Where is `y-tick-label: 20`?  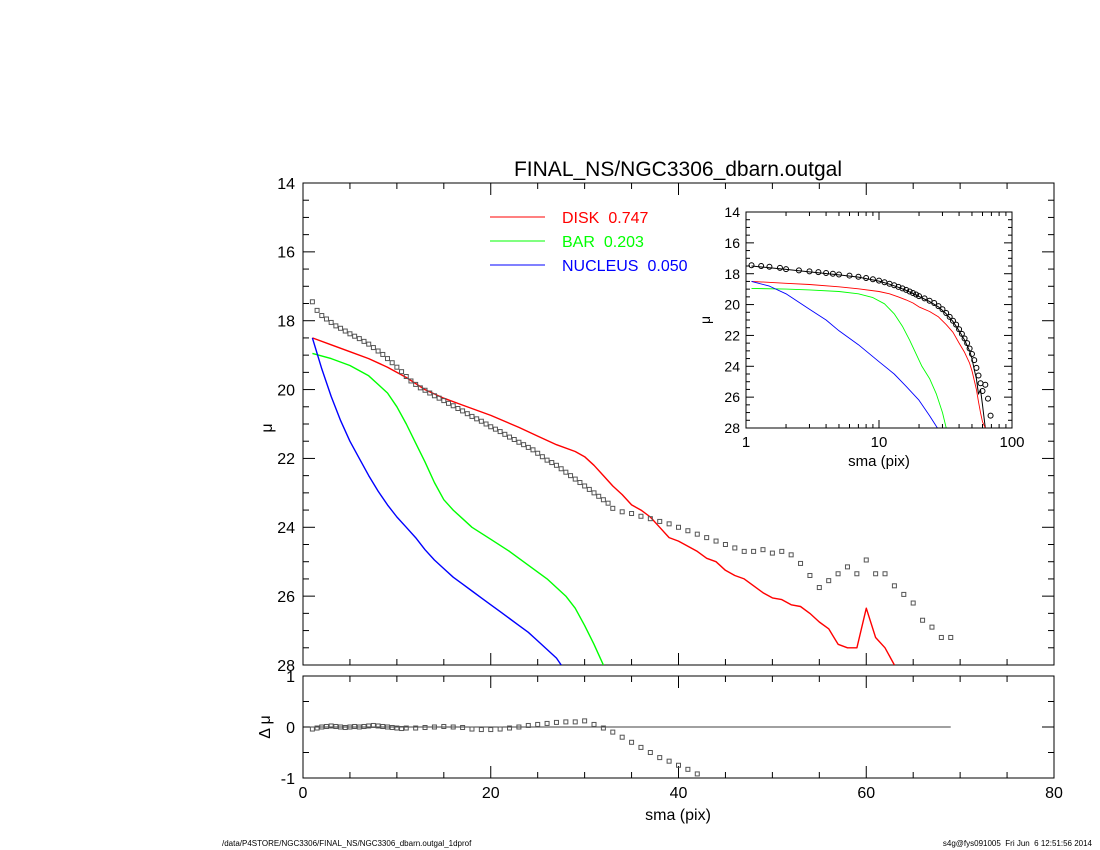 y-tick-label: 20 is located at coordinates (732, 305).